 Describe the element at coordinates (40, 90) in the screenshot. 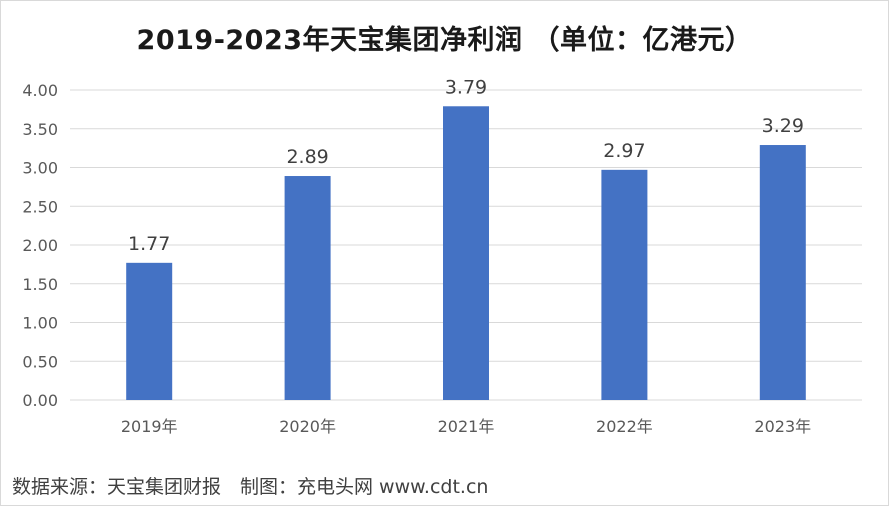

I see `y-tick-label: 4.00` at that location.